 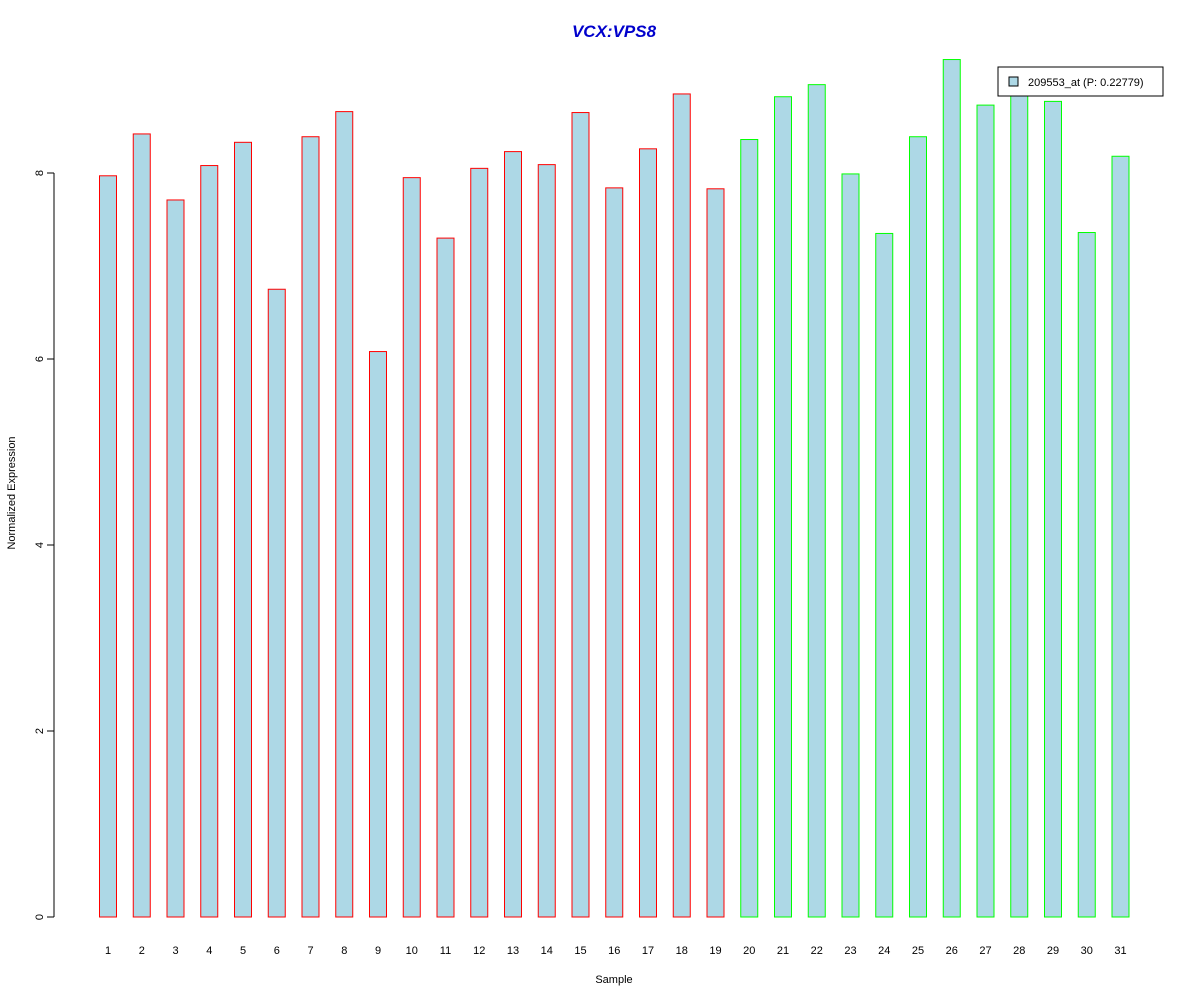 What do you see at coordinates (985, 951) in the screenshot?
I see `x-tick-label: 27` at bounding box center [985, 951].